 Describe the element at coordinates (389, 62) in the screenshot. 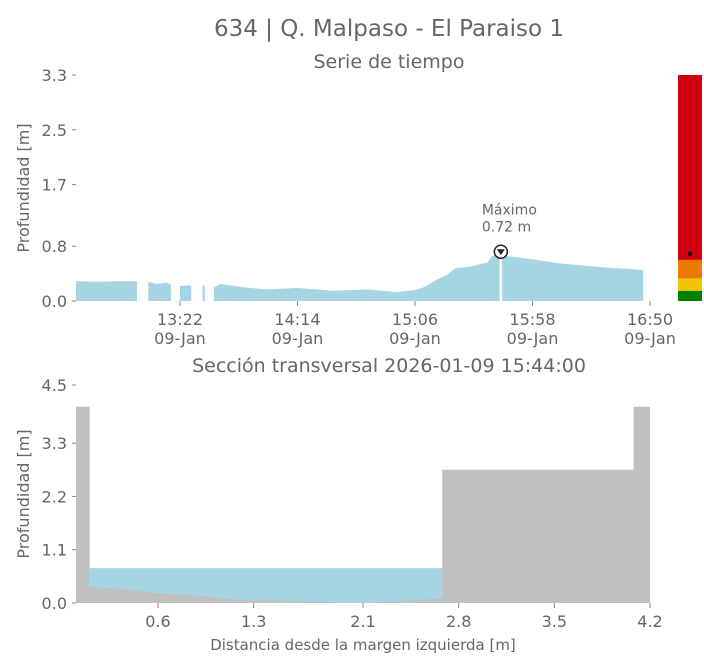

I see `chart-subtitle: Serie de tiempo` at that location.